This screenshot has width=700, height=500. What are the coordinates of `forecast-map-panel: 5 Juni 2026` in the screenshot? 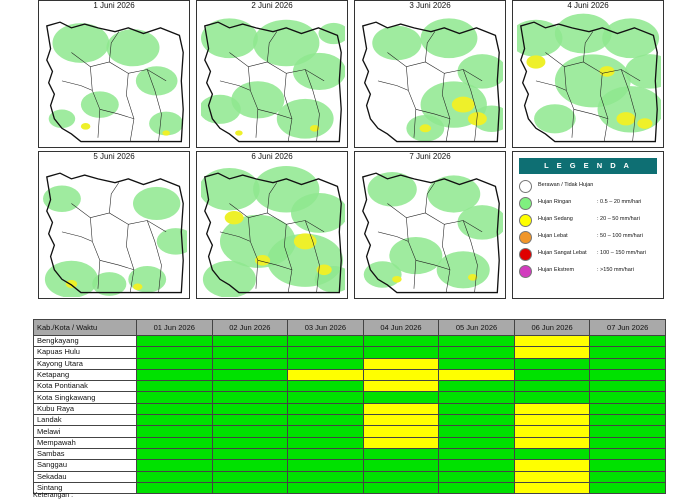 It's located at (114, 225).